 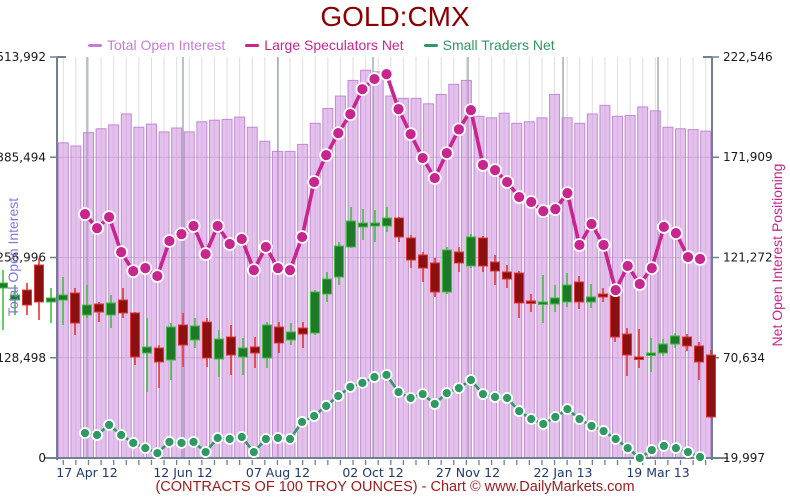 What do you see at coordinates (23, 258) in the screenshot?
I see `left-axis-tick-label: 256,996` at bounding box center [23, 258].